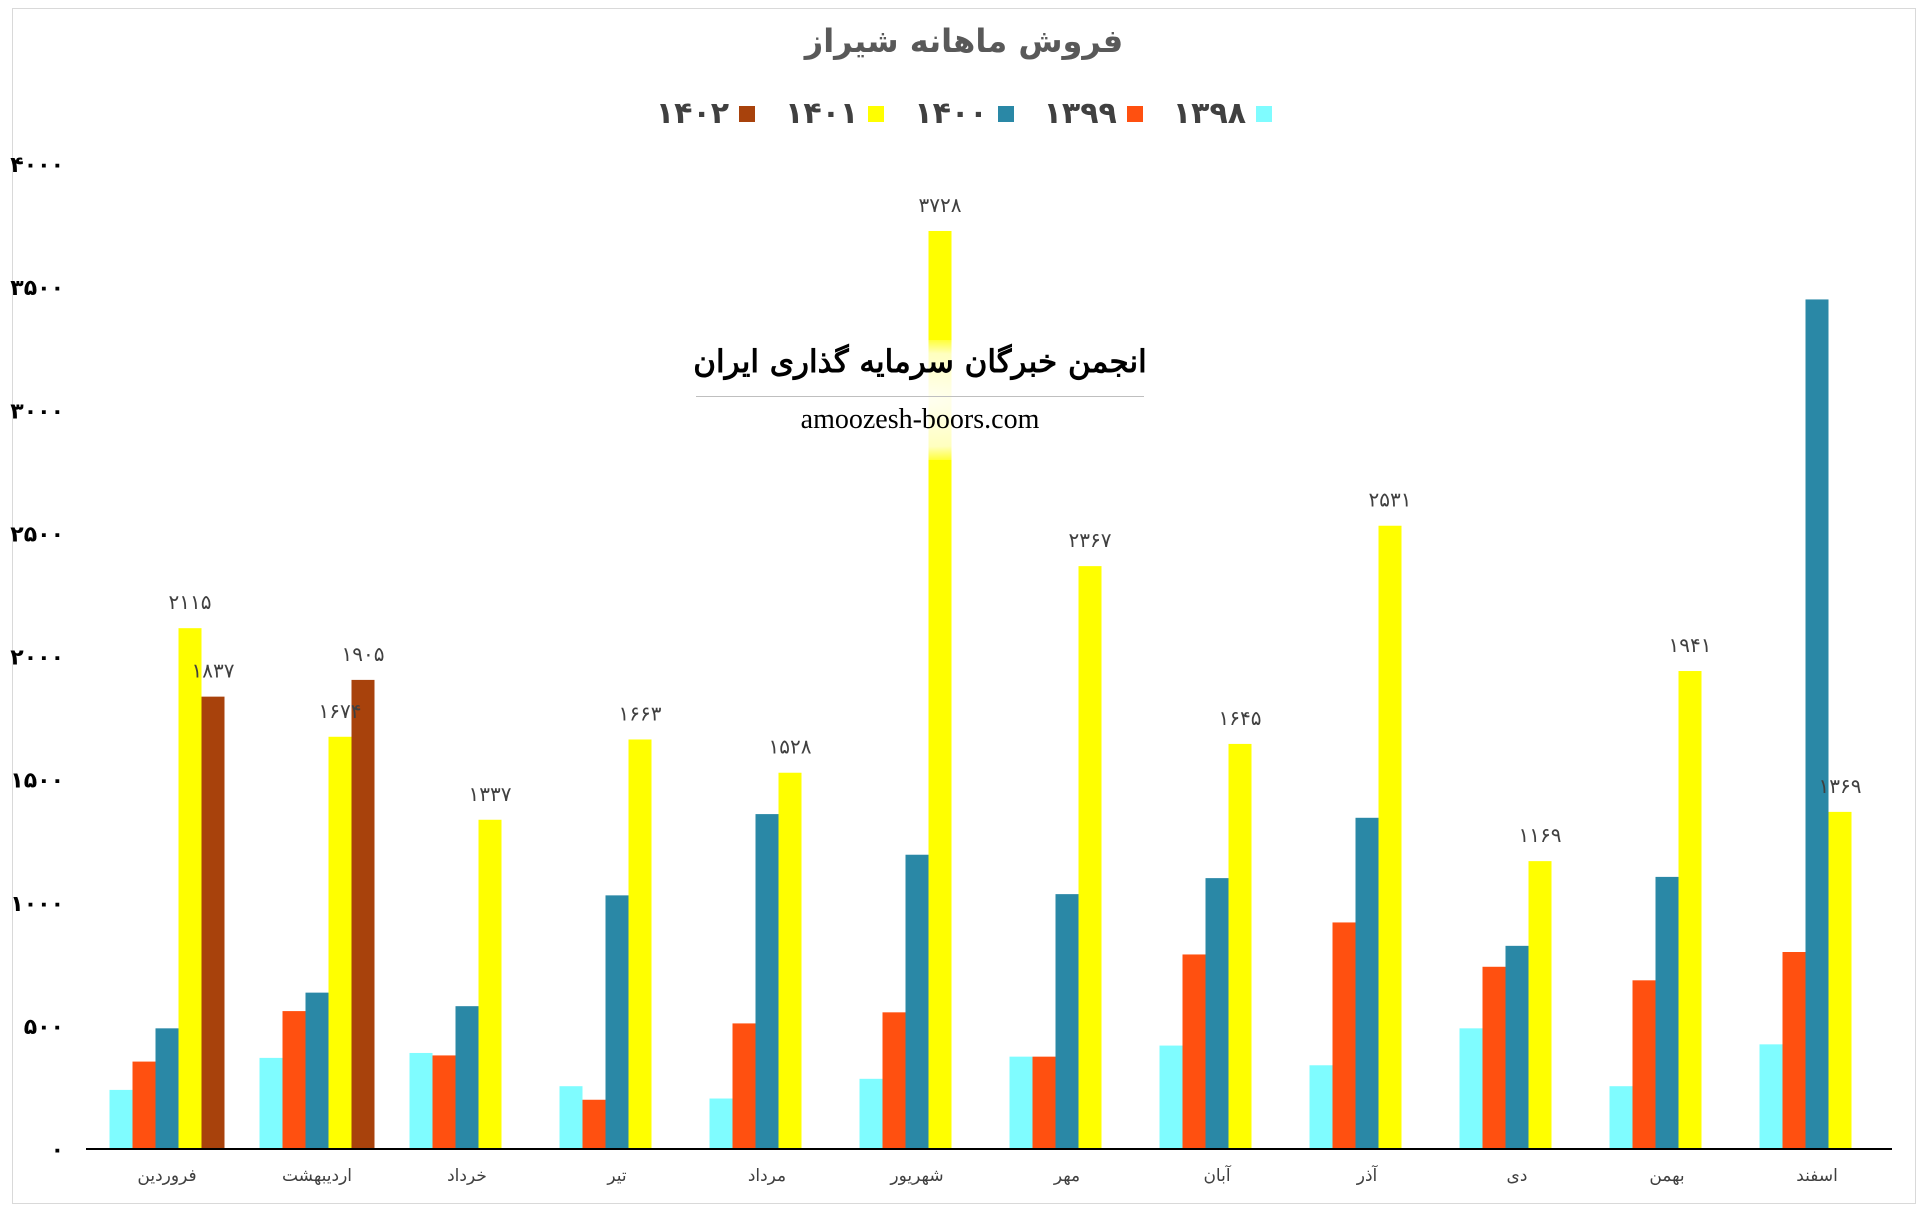 Image resolution: width=1928 pixels, height=1212 pixels. Describe the element at coordinates (1540, 835) in the screenshot. I see `data-label: ۱۱۶۹` at that location.